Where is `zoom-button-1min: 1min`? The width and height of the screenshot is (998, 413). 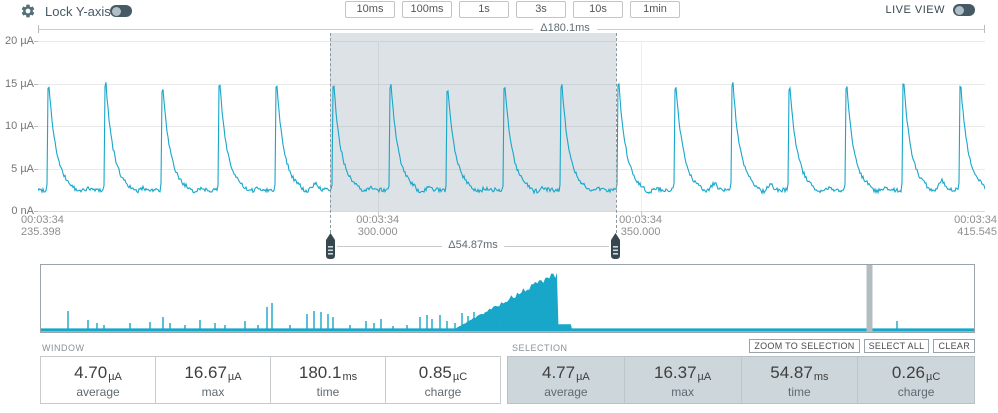
zoom-button-1min: 1min is located at coordinates (655, 9).